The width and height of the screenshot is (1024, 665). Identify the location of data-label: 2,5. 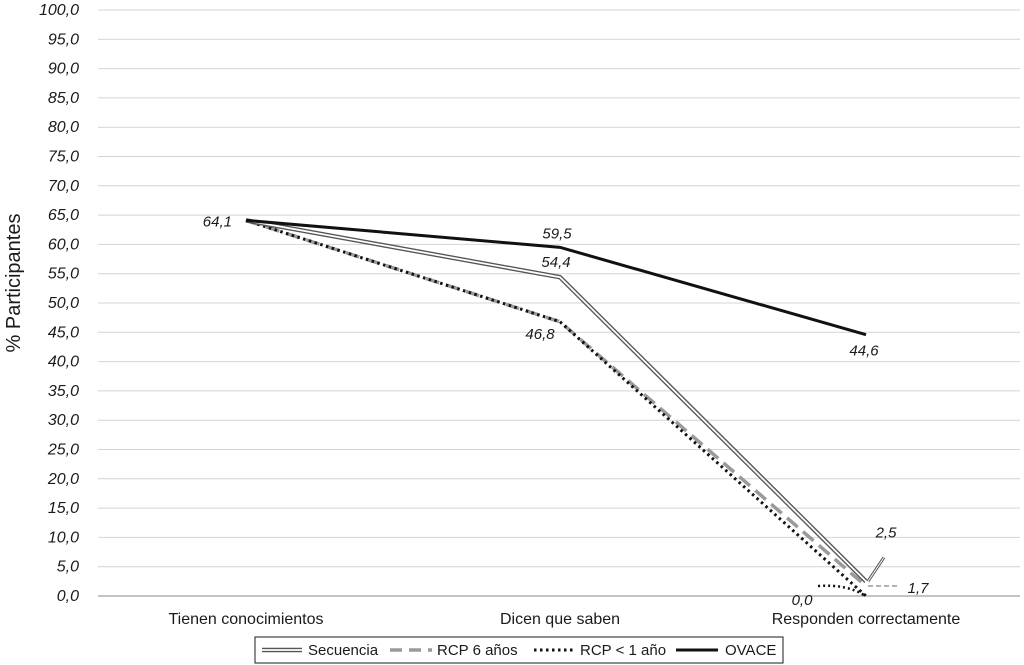
(886, 532).